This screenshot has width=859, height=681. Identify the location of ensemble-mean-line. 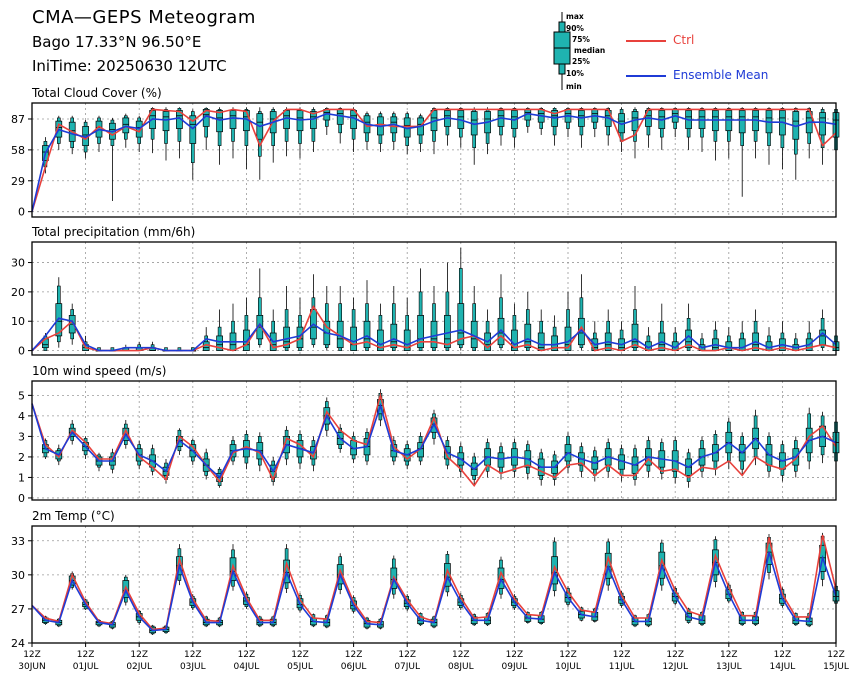
(434, 334).